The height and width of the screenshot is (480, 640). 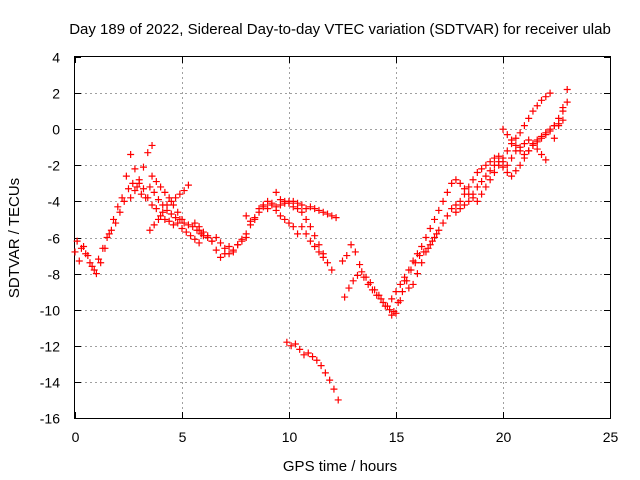 What do you see at coordinates (504, 437) in the screenshot?
I see `x-tick-label: 20` at bounding box center [504, 437].